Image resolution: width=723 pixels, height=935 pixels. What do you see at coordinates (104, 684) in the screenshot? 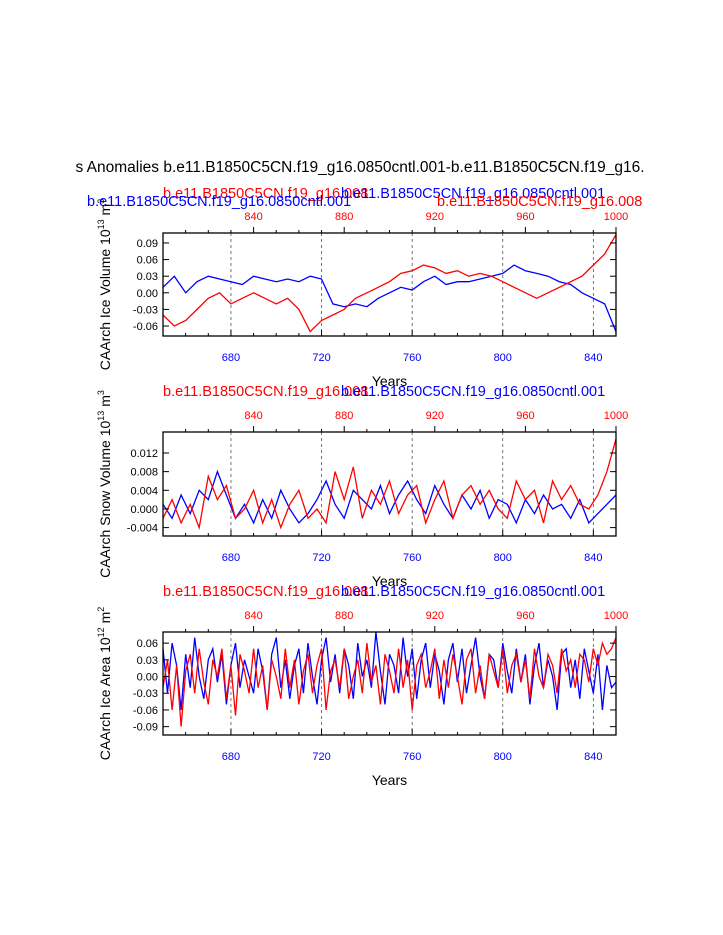
I see `y-axis-label: CAArch Ice Area 1012 m2` at bounding box center [104, 684].